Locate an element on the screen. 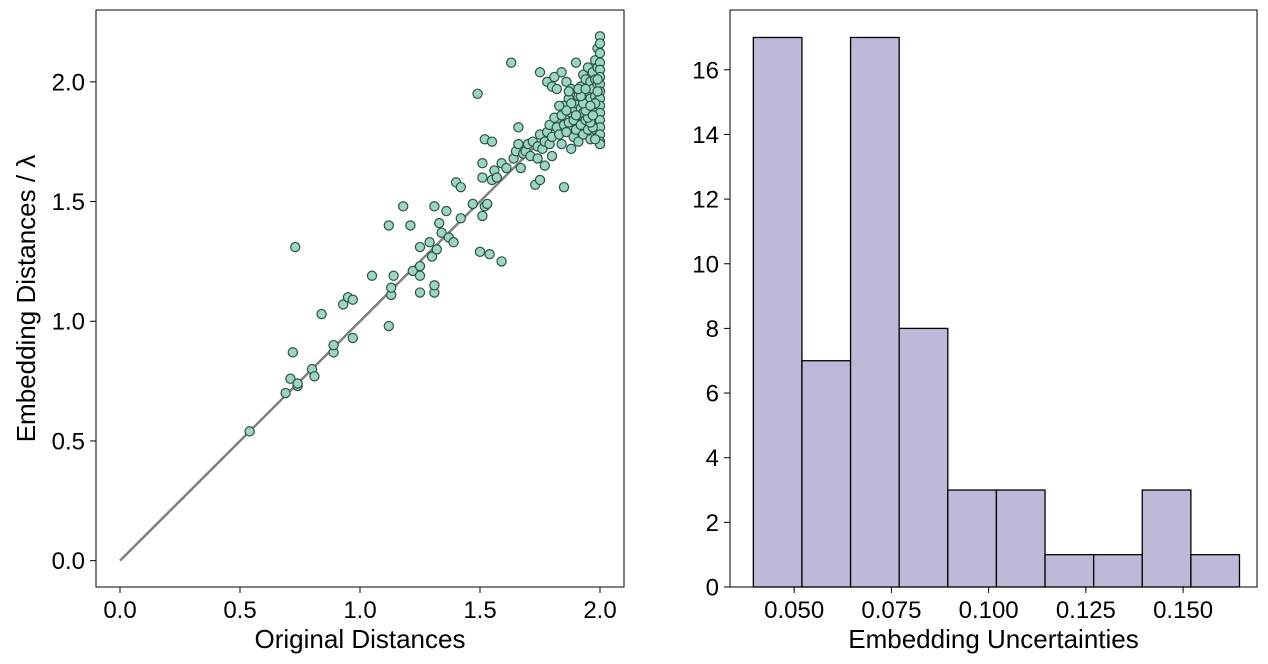  y-tick-label: 8 is located at coordinates (712, 329).